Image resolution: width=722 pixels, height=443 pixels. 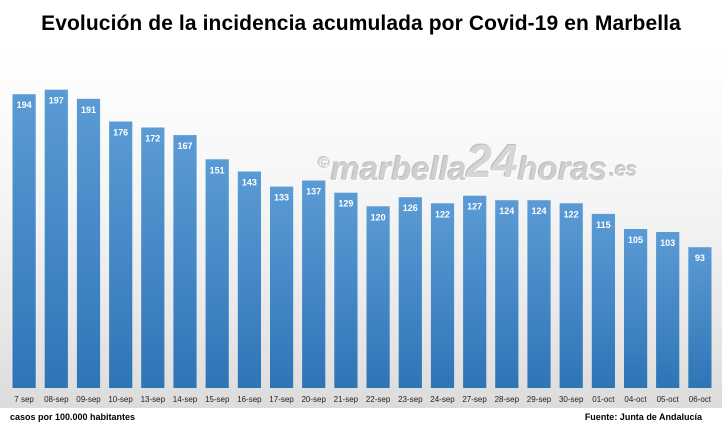 I want to click on x-tick-label: 30-sep, so click(x=571, y=399).